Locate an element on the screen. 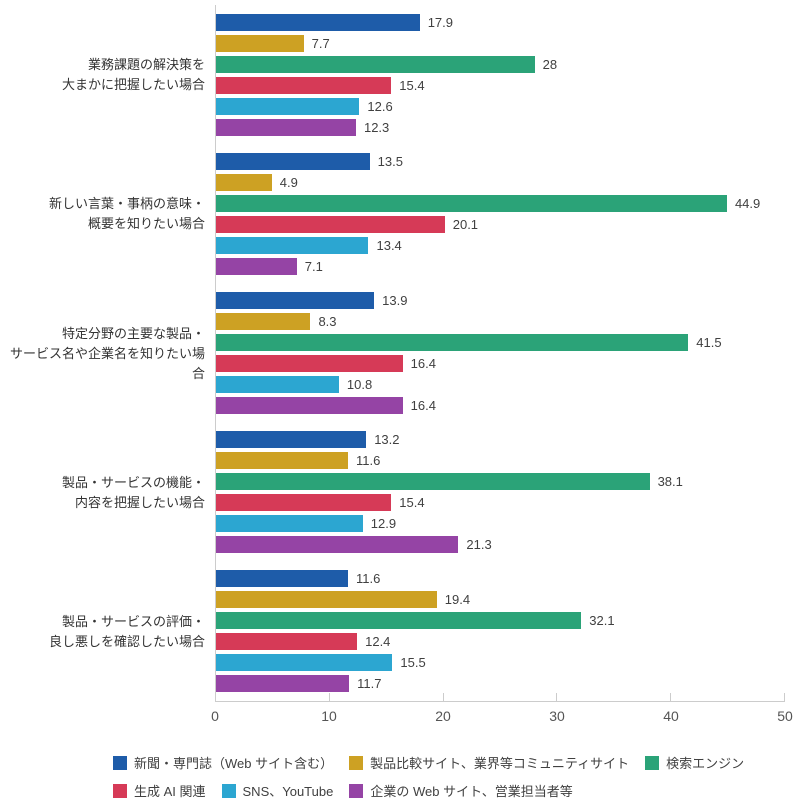  legend-item: 製品比較サイト、業界等コミュニティサイト is located at coordinates (489, 762).